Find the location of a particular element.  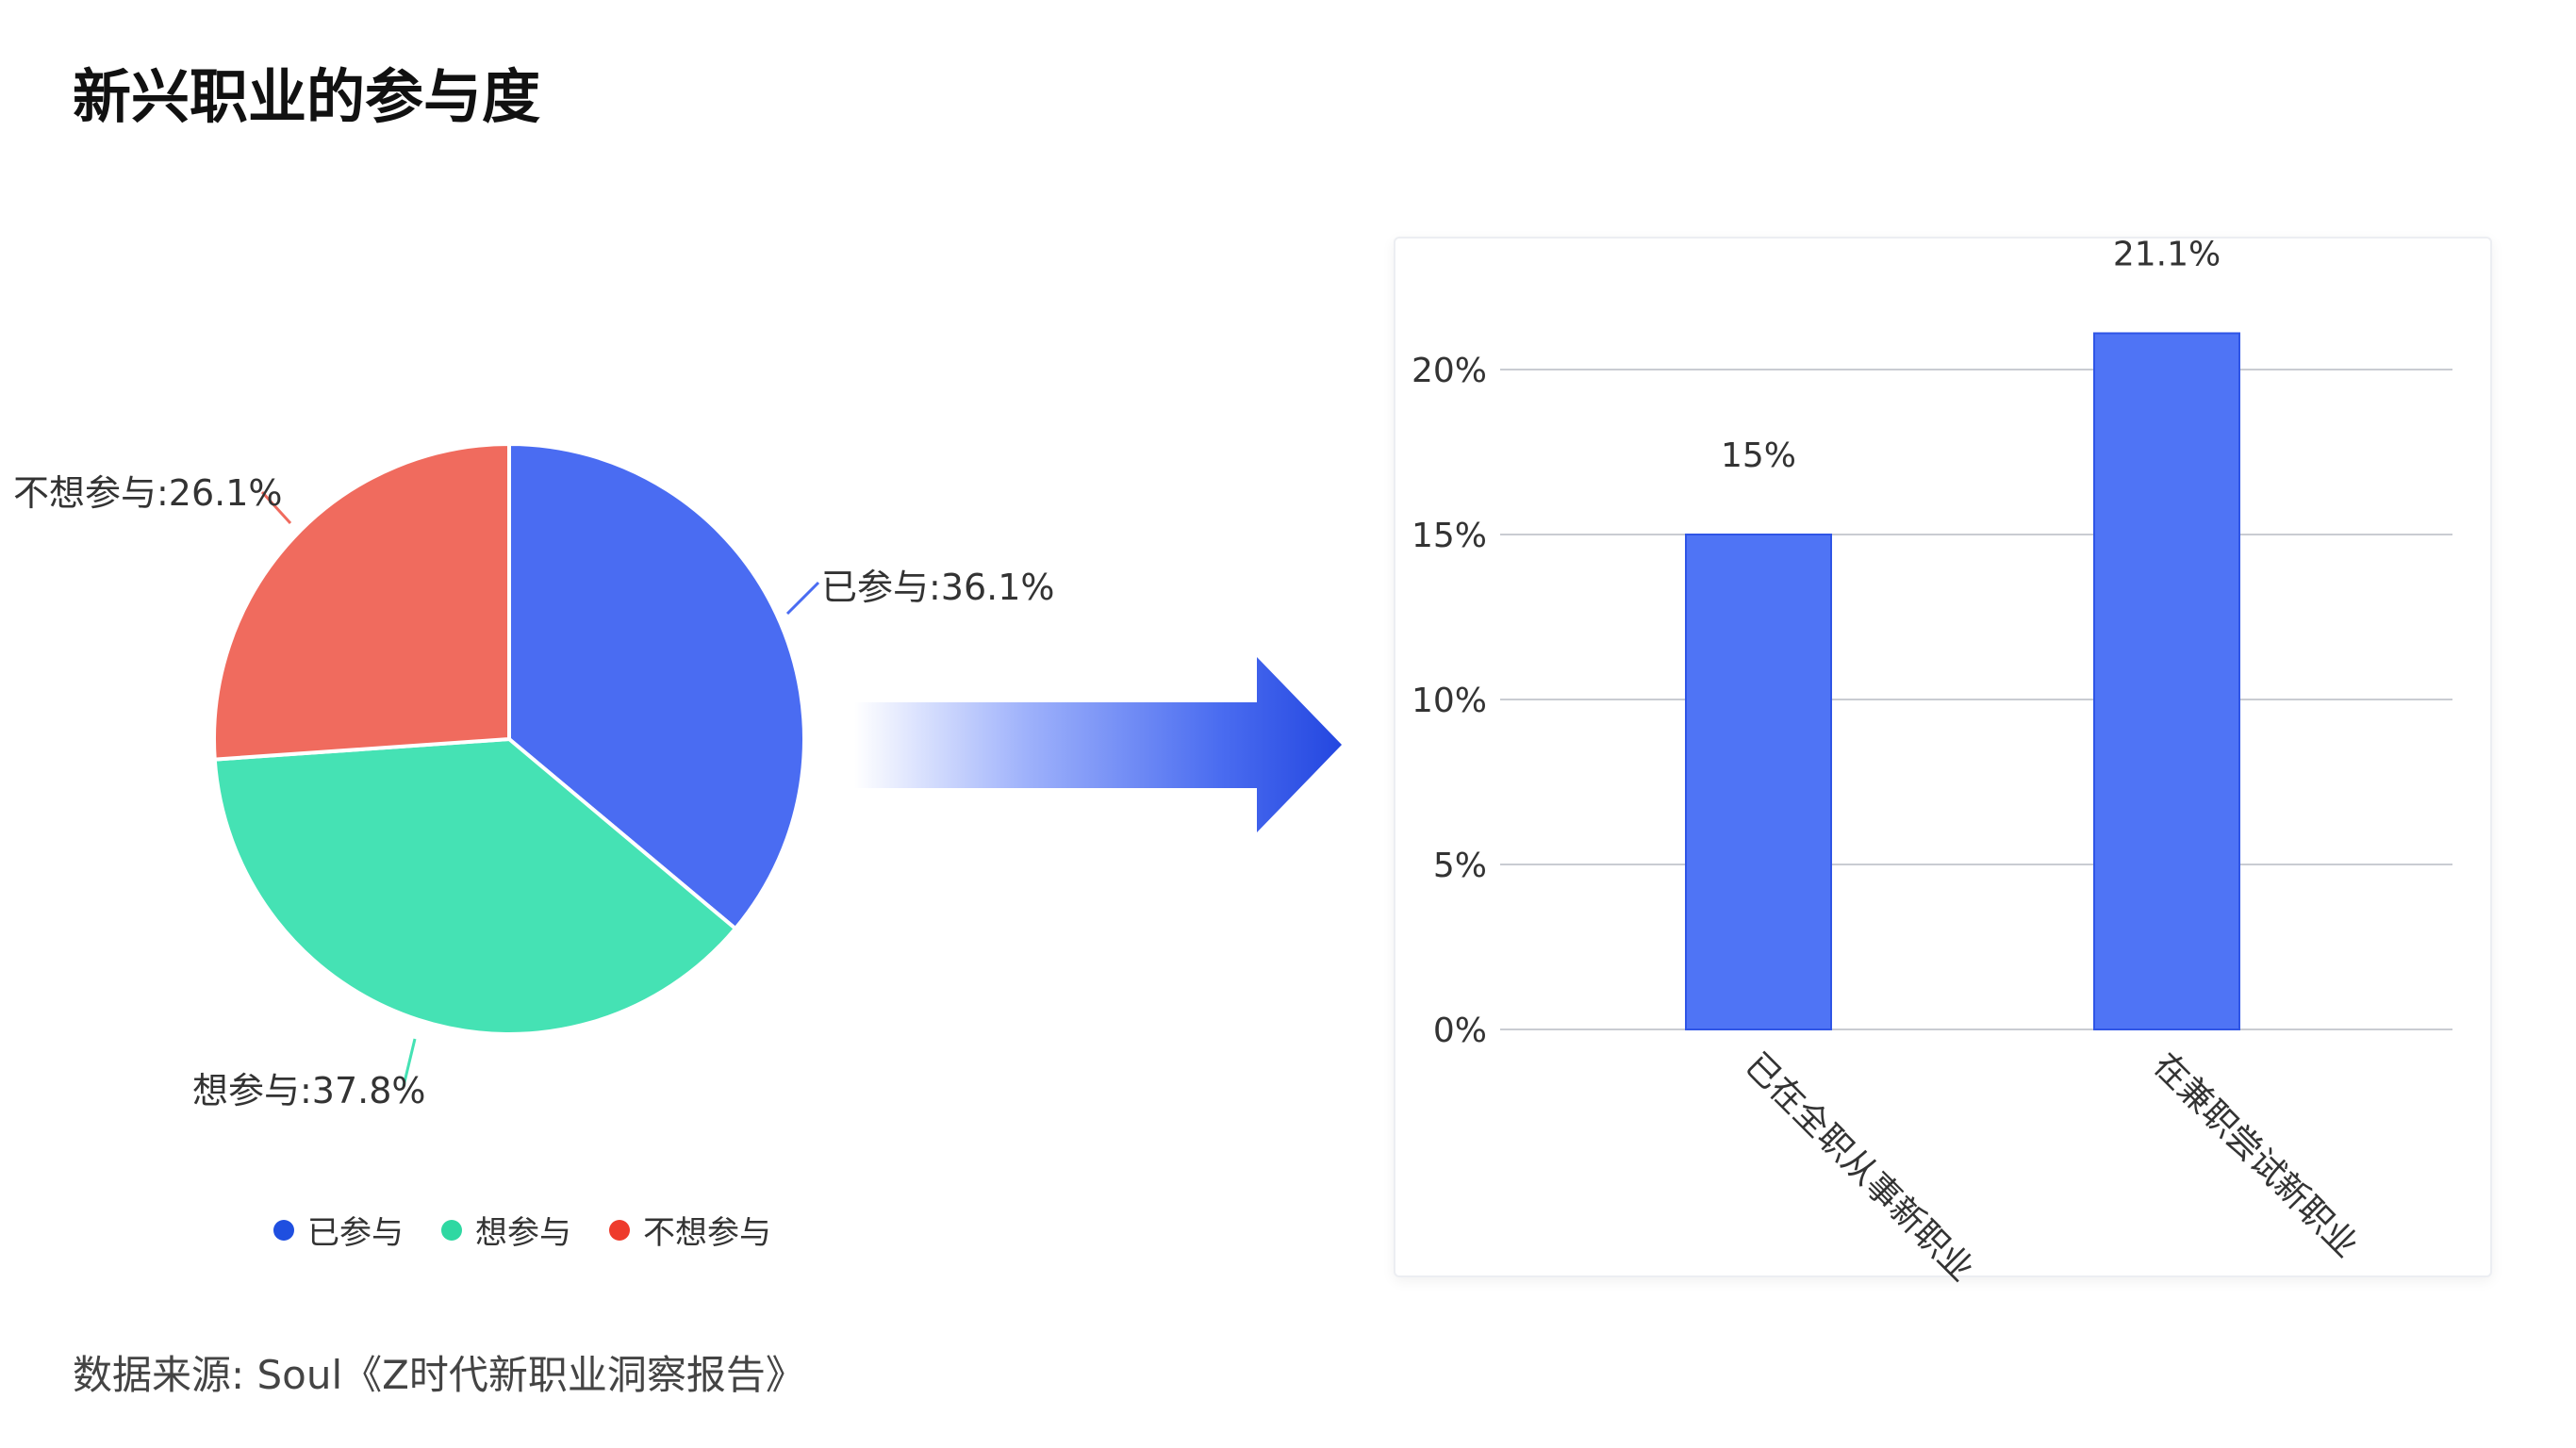

pie-data-label: 想参与:37.8% is located at coordinates (309, 1090).